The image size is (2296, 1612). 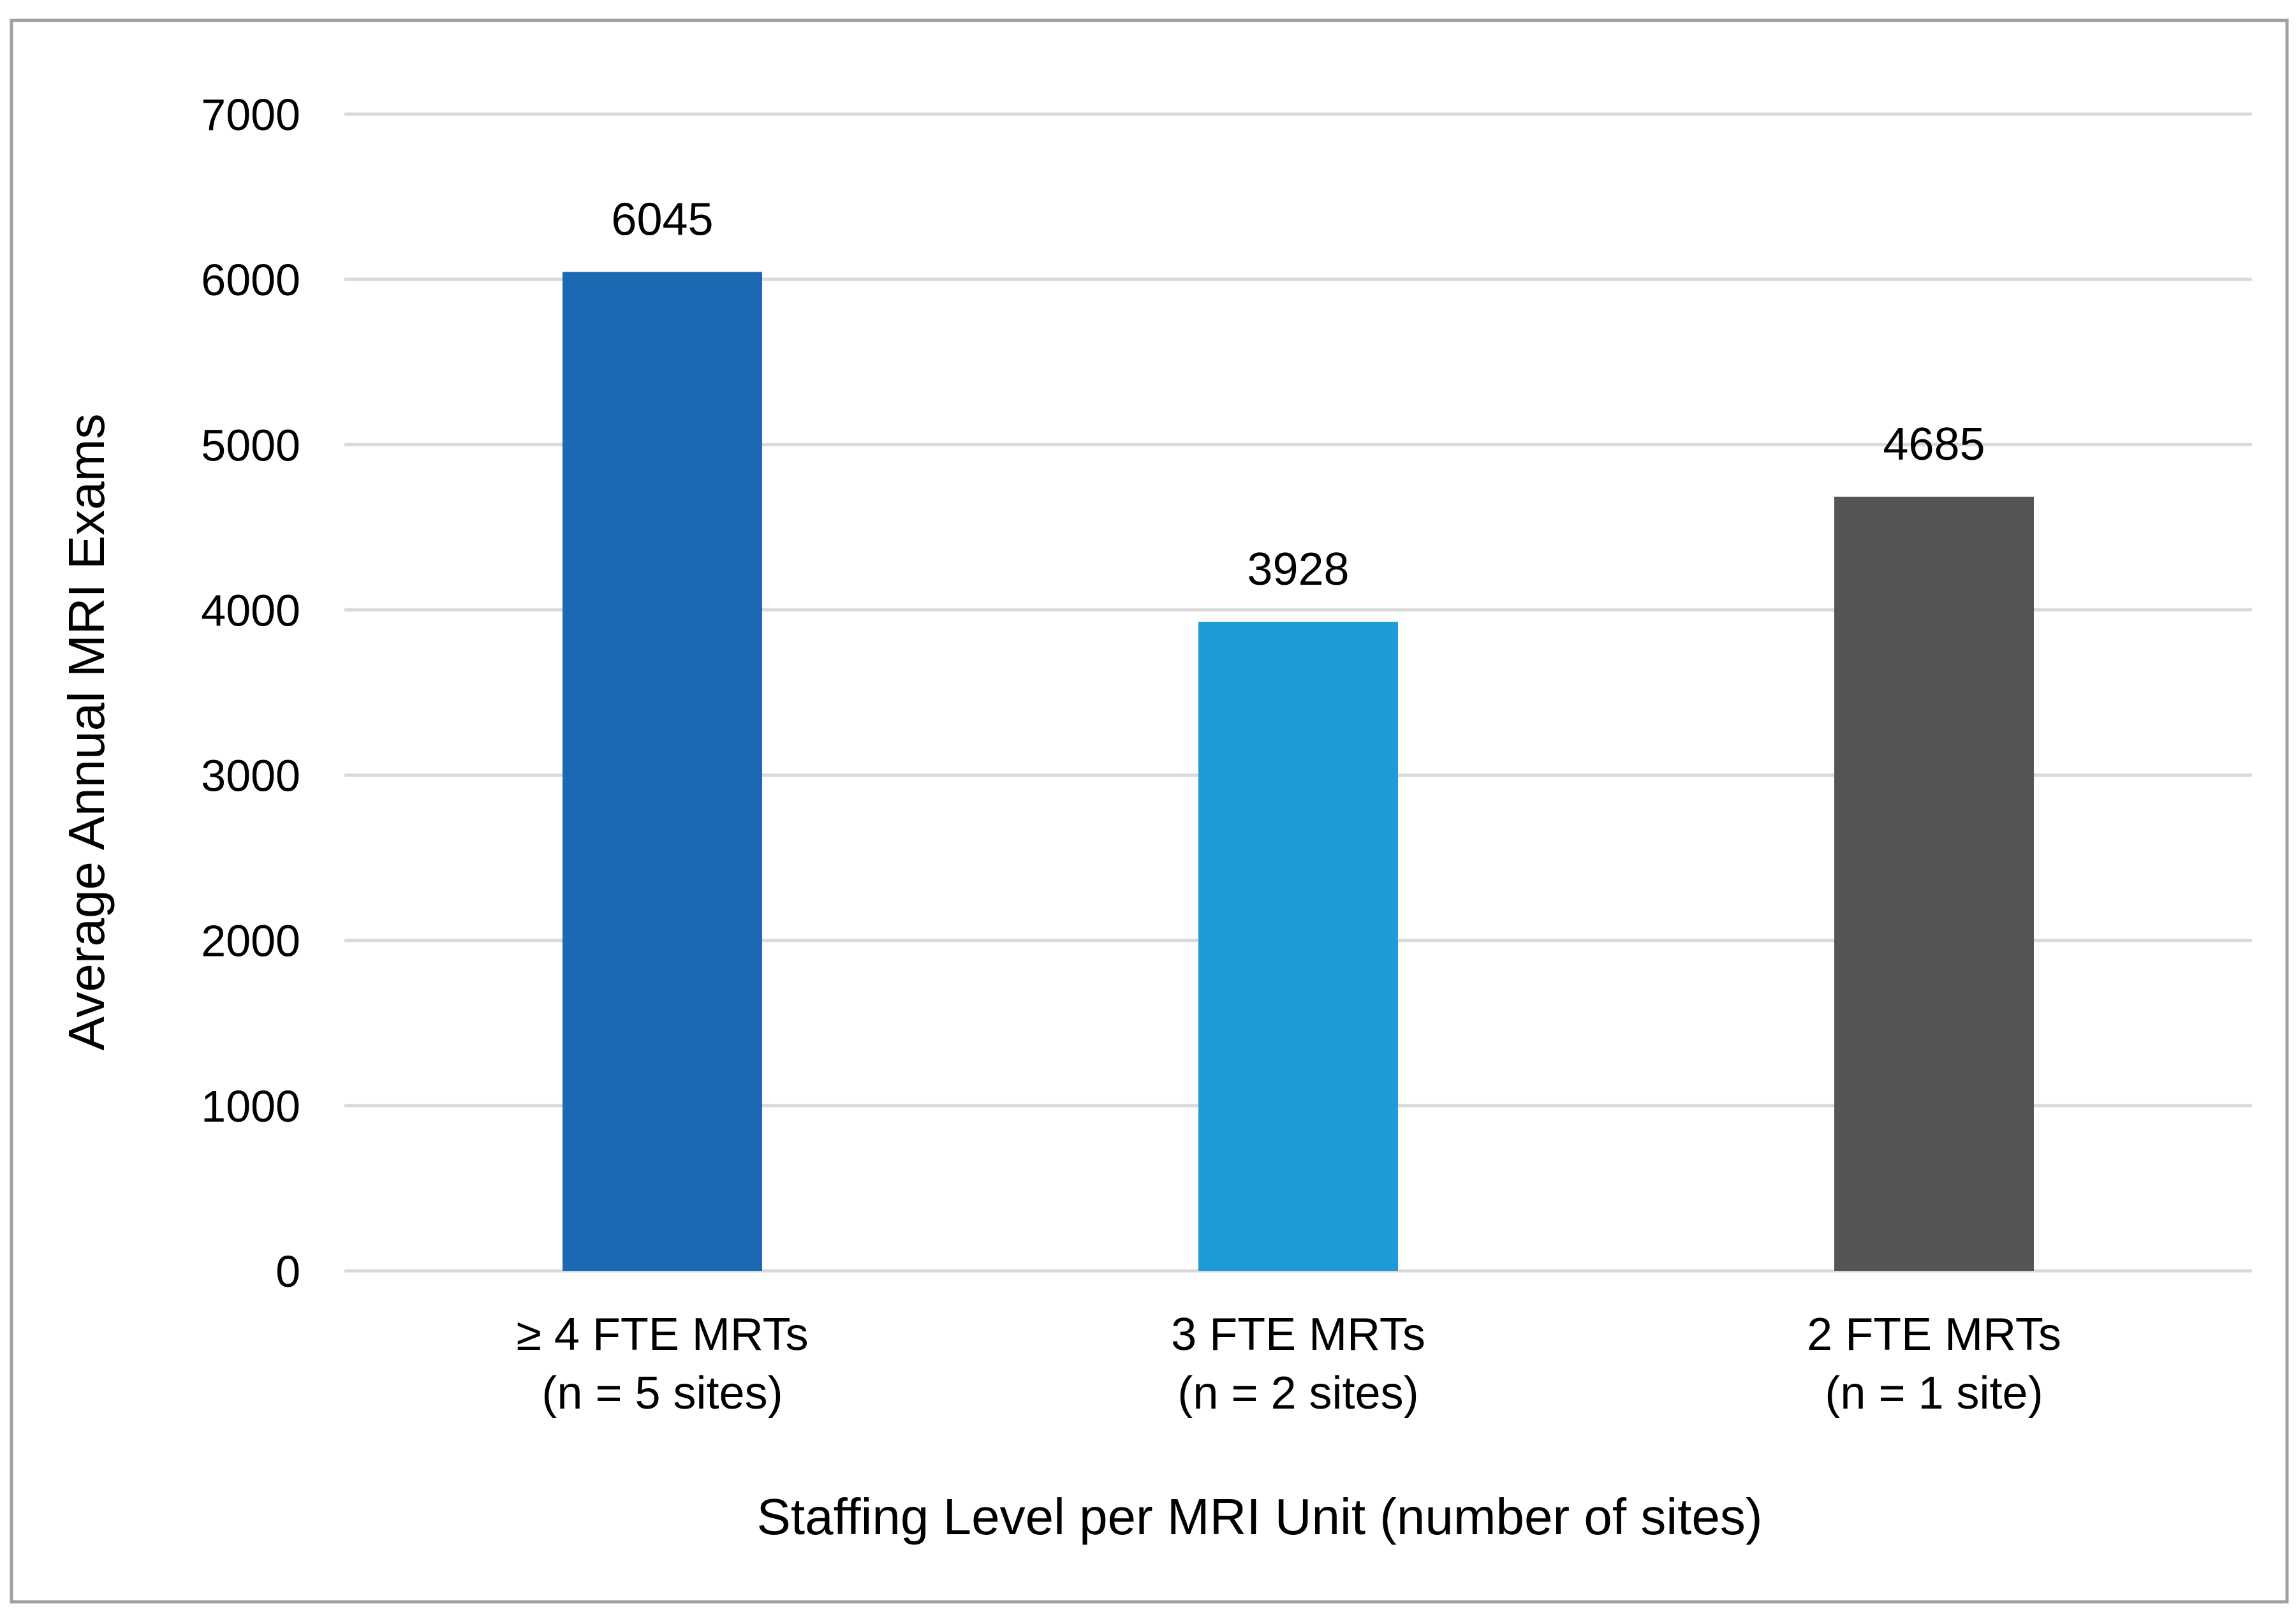 What do you see at coordinates (1298, 569) in the screenshot?
I see `data-label: 3928` at bounding box center [1298, 569].